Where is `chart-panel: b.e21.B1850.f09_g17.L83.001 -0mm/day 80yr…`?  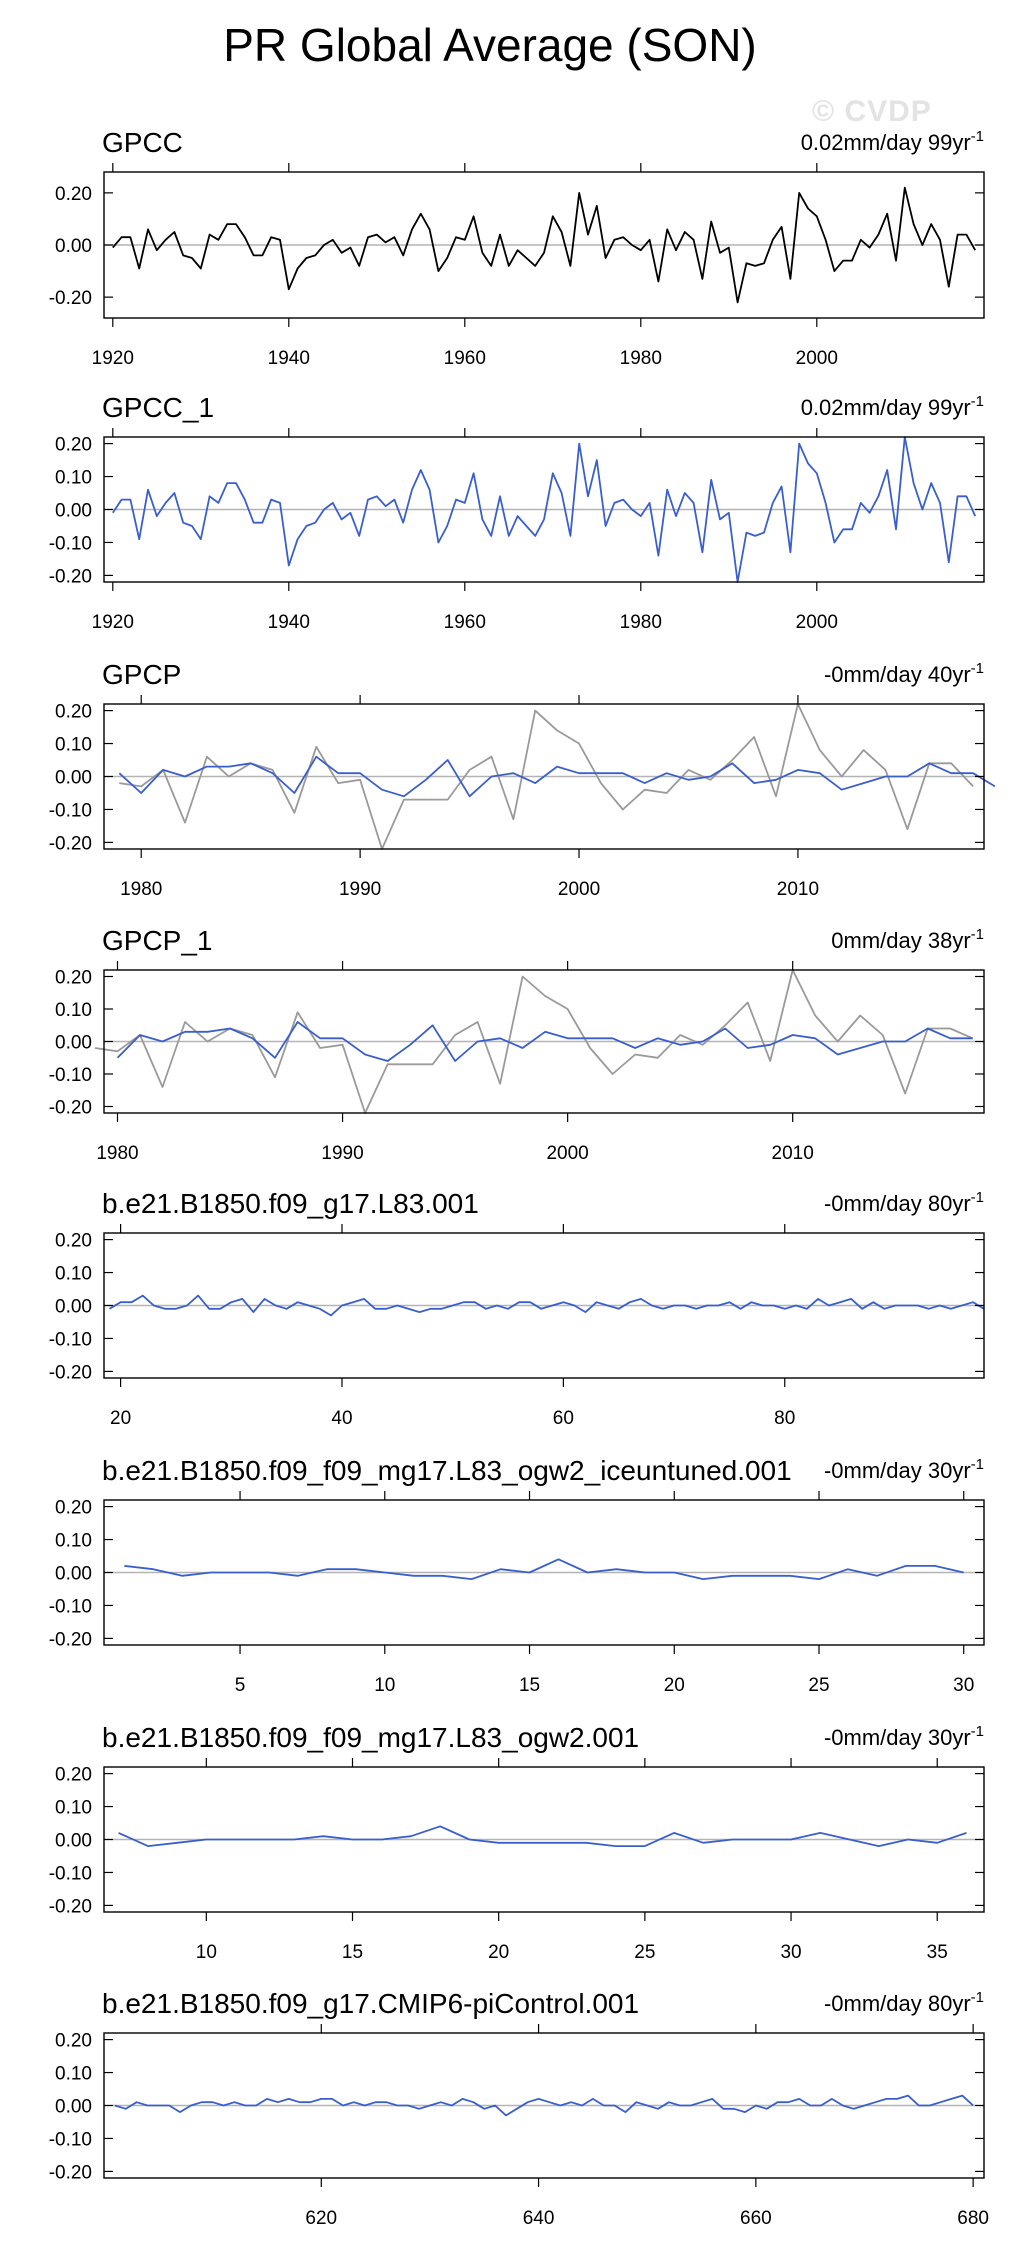 chart-panel: b.e21.B1850.f09_g17.L83.001 -0mm/day 80yr… is located at coordinates (517, 1308).